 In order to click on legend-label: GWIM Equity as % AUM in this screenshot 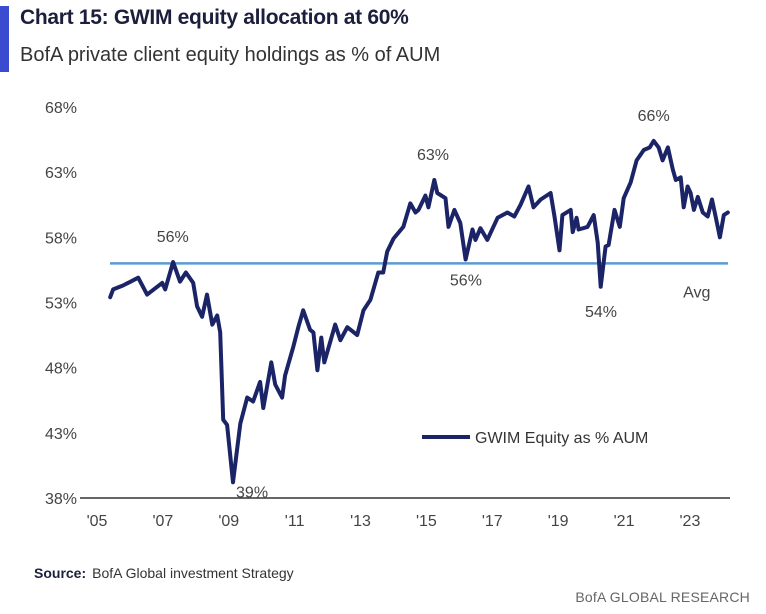, I will do `click(561, 438)`.